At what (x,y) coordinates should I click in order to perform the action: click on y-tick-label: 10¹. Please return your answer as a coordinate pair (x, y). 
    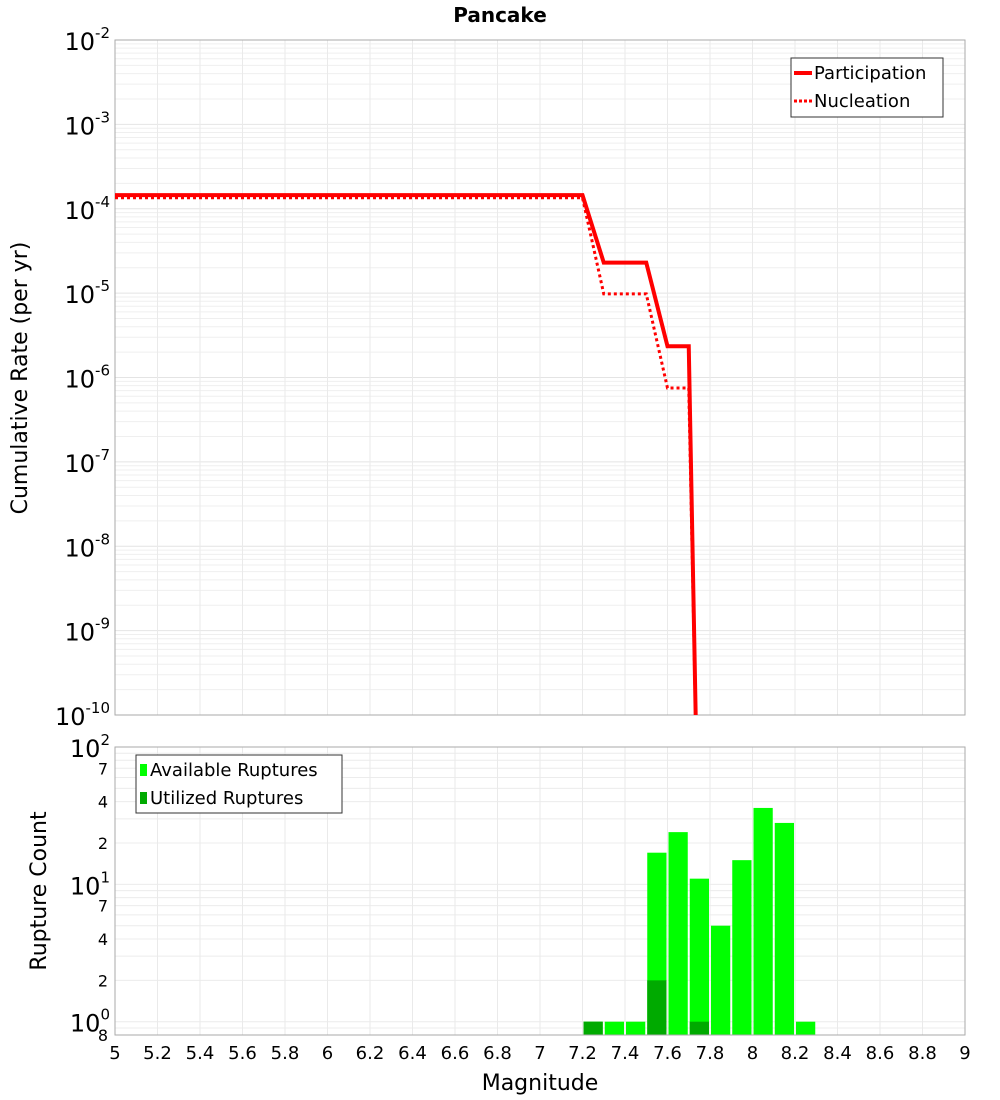
    Looking at the image, I should click on (90, 884).